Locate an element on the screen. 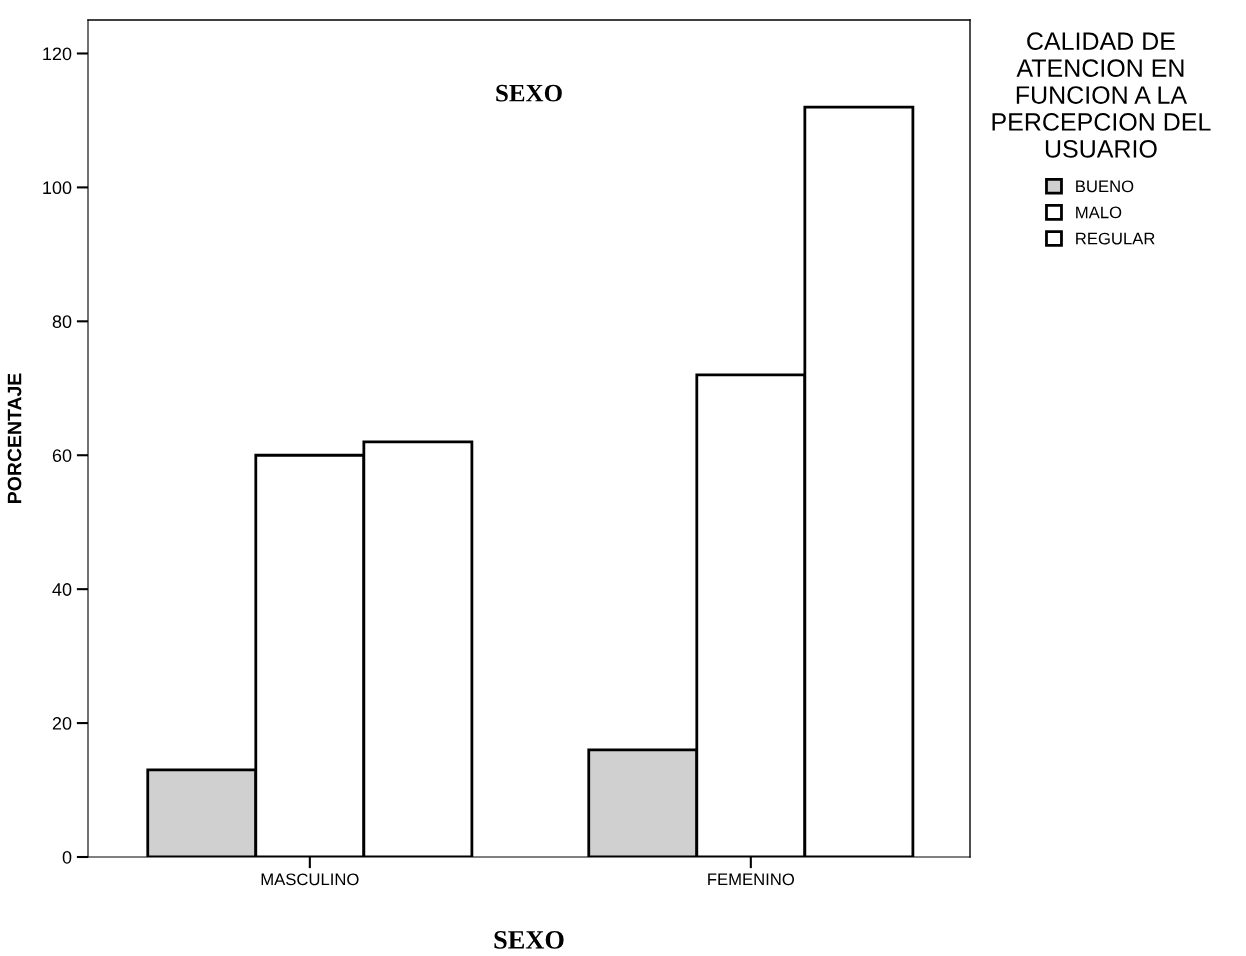 The image size is (1246, 956). x-tick-label: FEMENINO is located at coordinates (751, 879).